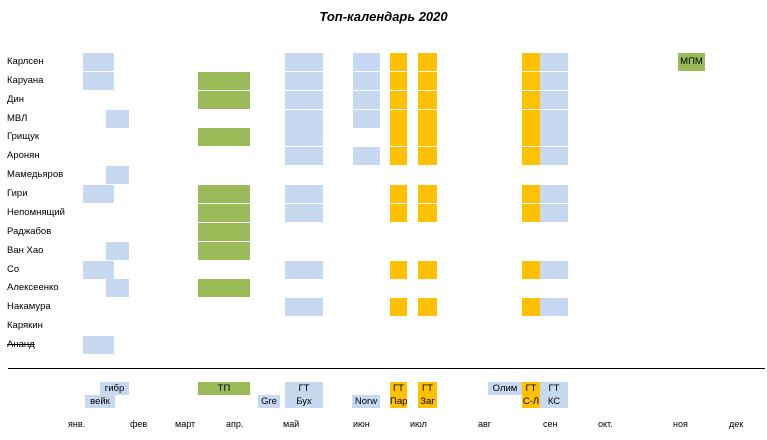  Describe the element at coordinates (15, 99) in the screenshot. I see `player-name: Дин` at that location.